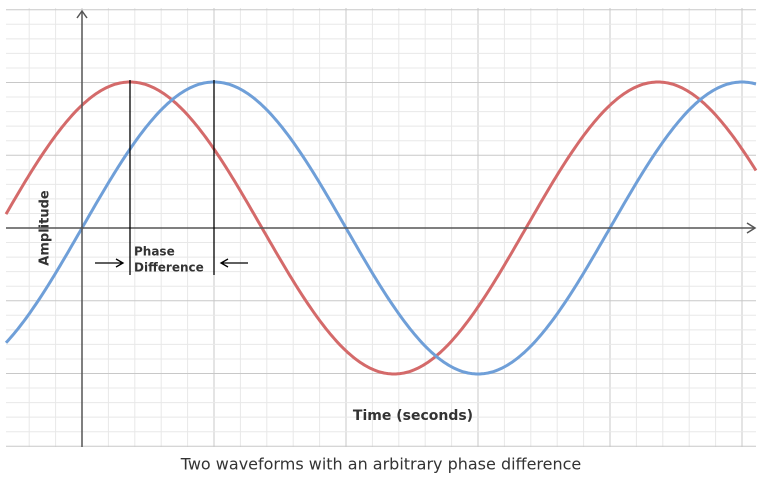 The height and width of the screenshot is (480, 762). I want to click on phase-arrow-left, so click(110, 263).